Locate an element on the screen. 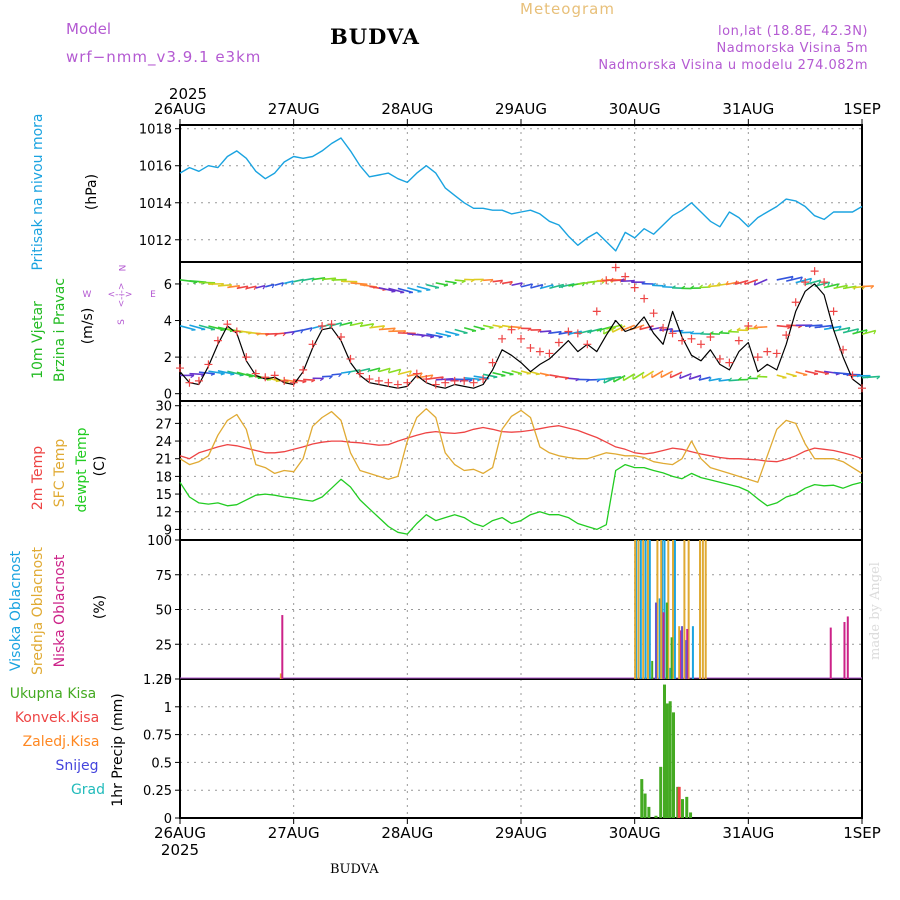  time-tick-label-top: 29AUG is located at coordinates (521, 109).